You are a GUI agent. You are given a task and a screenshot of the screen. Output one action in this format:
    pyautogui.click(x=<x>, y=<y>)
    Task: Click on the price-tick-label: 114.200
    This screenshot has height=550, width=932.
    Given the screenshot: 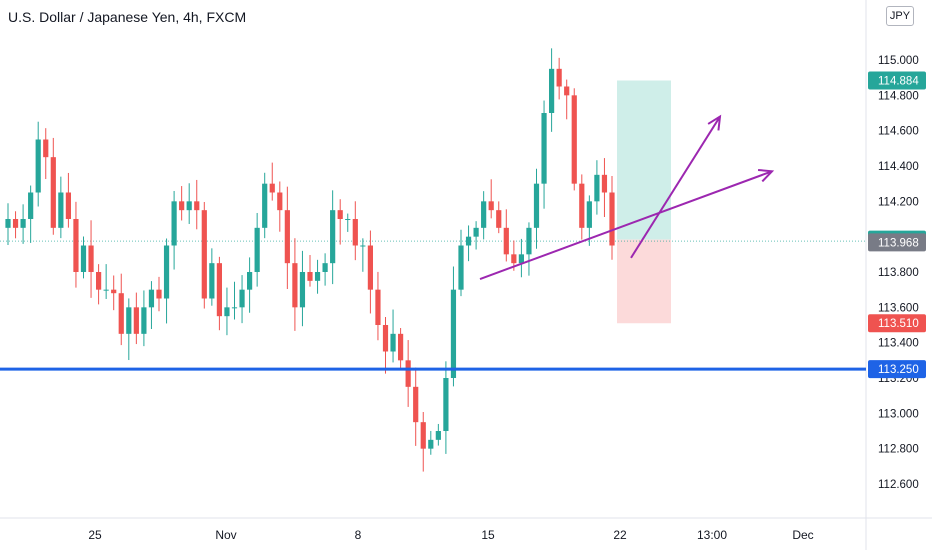 What is the action you would take?
    pyautogui.click(x=898, y=202)
    